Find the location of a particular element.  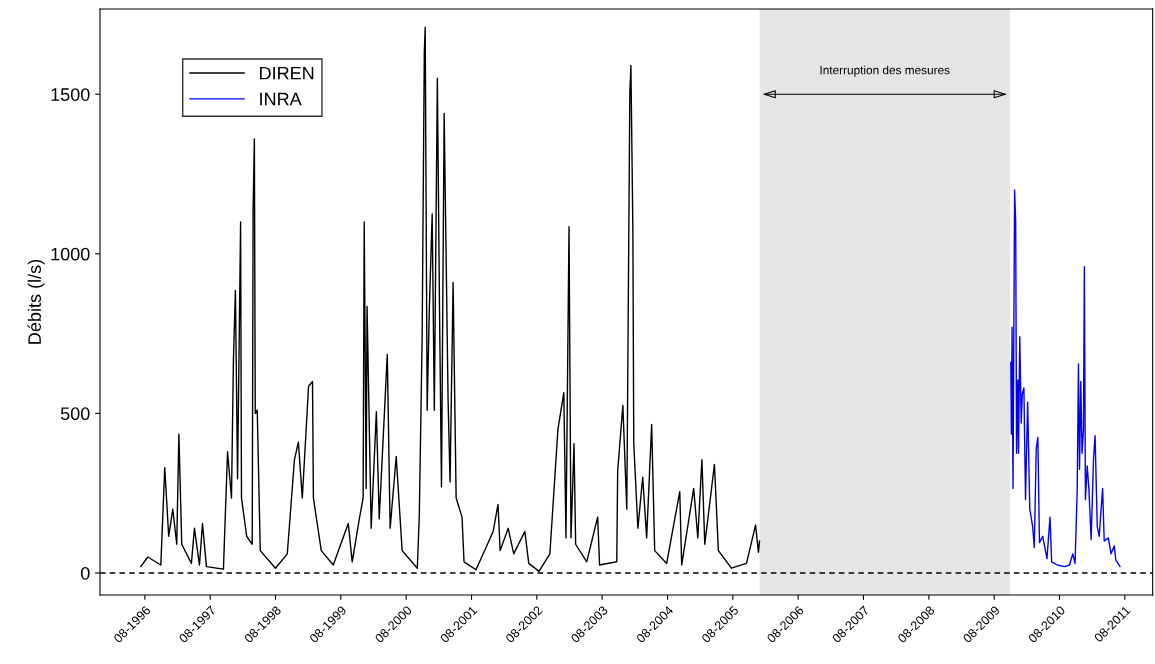

band-label: Interruption des mesures is located at coordinates (885, 71).